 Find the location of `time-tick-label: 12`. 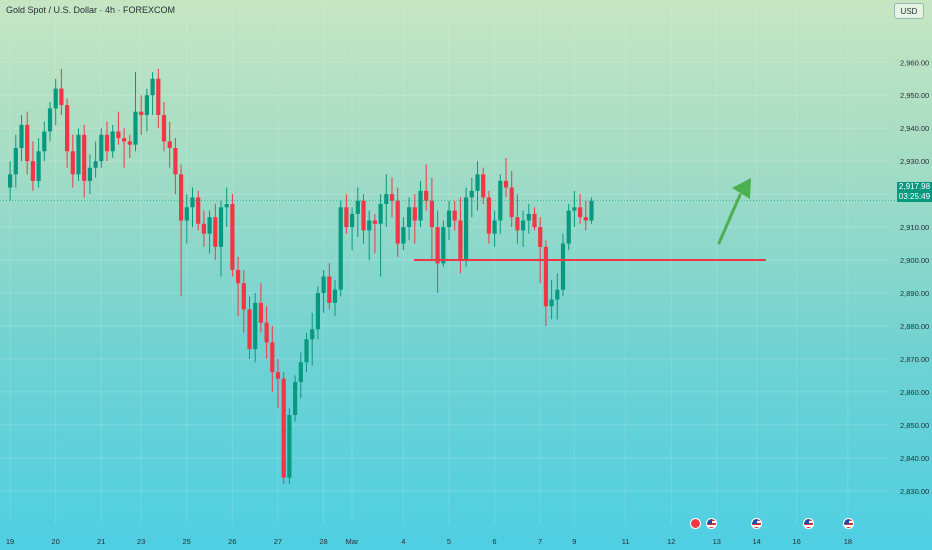

time-tick-label: 12 is located at coordinates (671, 541).